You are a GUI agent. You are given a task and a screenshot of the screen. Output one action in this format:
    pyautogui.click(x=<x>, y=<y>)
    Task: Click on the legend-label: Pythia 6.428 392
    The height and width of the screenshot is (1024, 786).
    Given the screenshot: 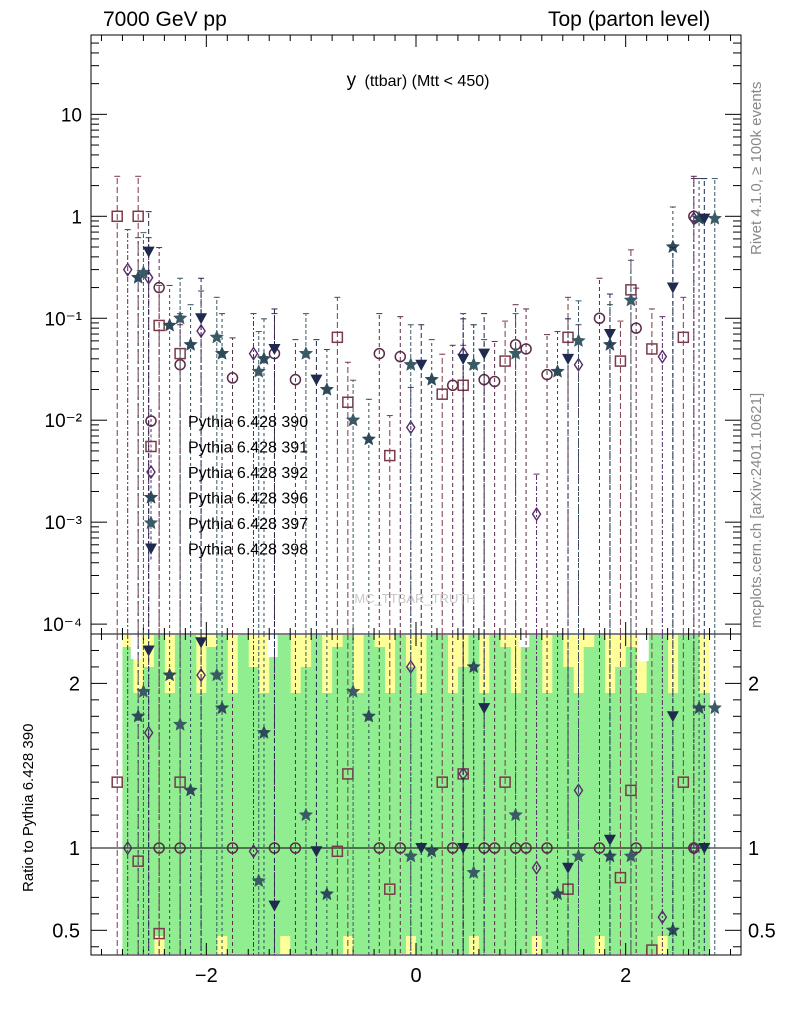 What is the action you would take?
    pyautogui.click(x=248, y=473)
    